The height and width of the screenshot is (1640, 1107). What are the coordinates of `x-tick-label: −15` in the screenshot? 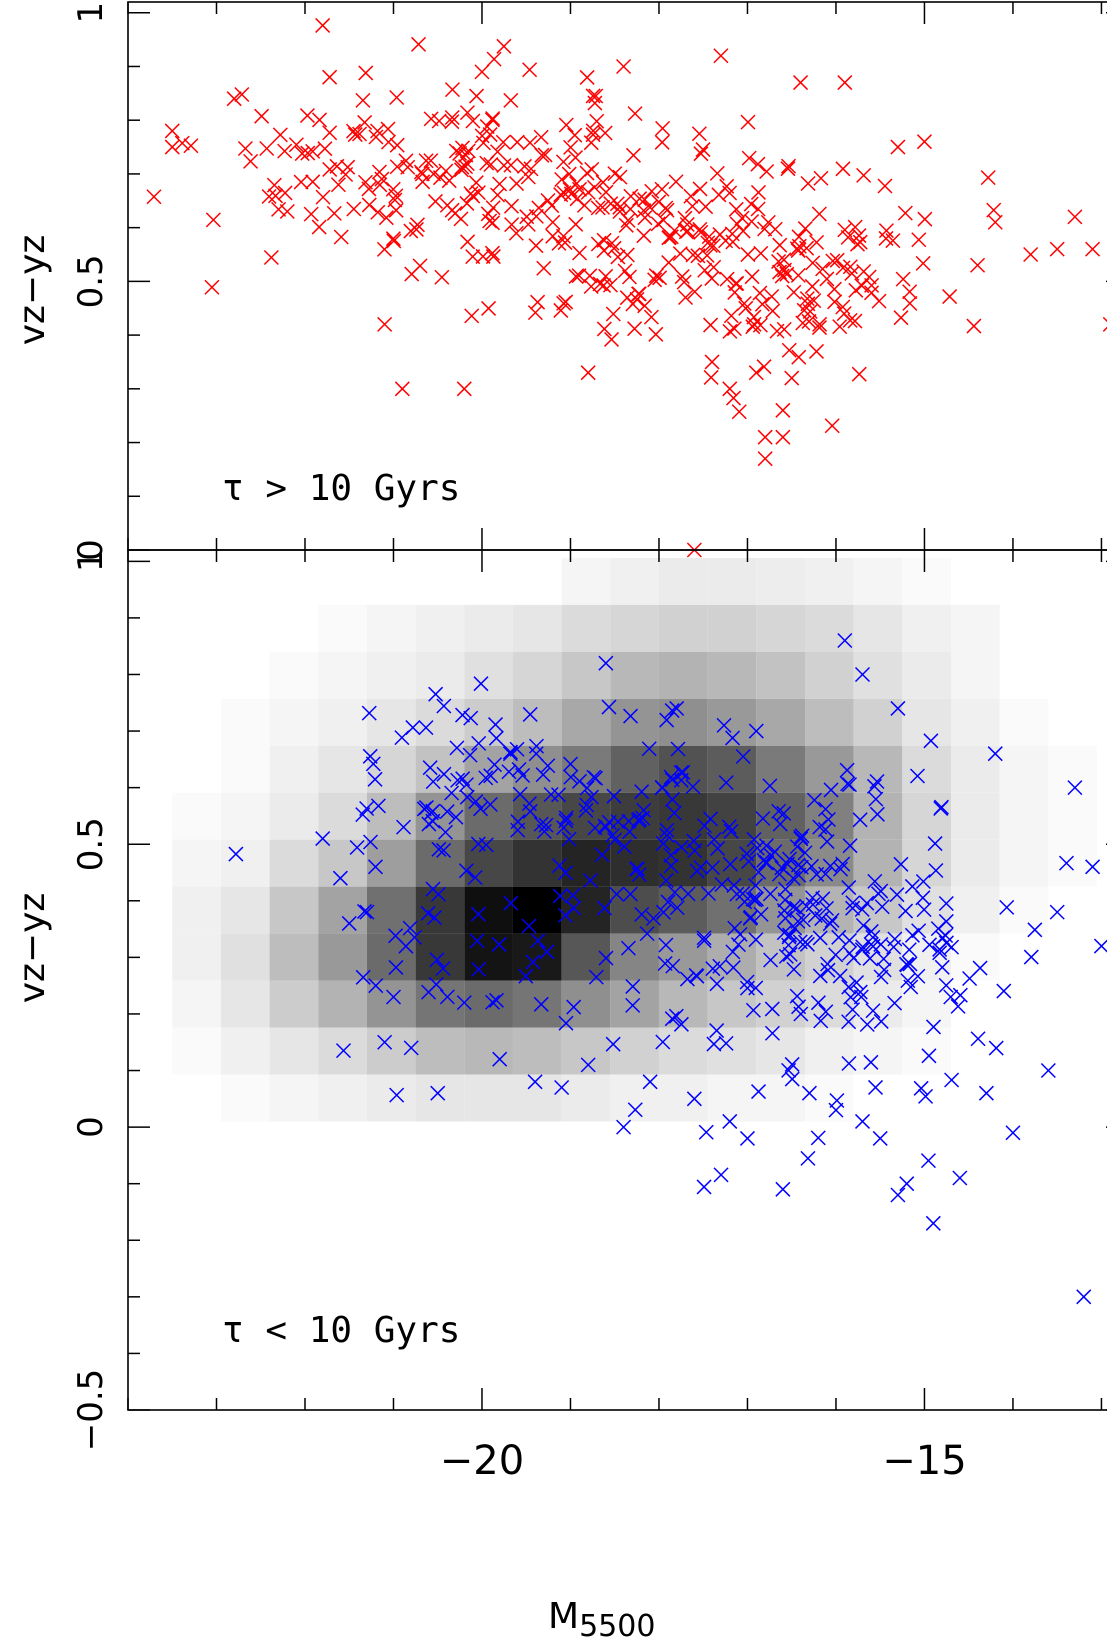 It's located at (924, 1461).